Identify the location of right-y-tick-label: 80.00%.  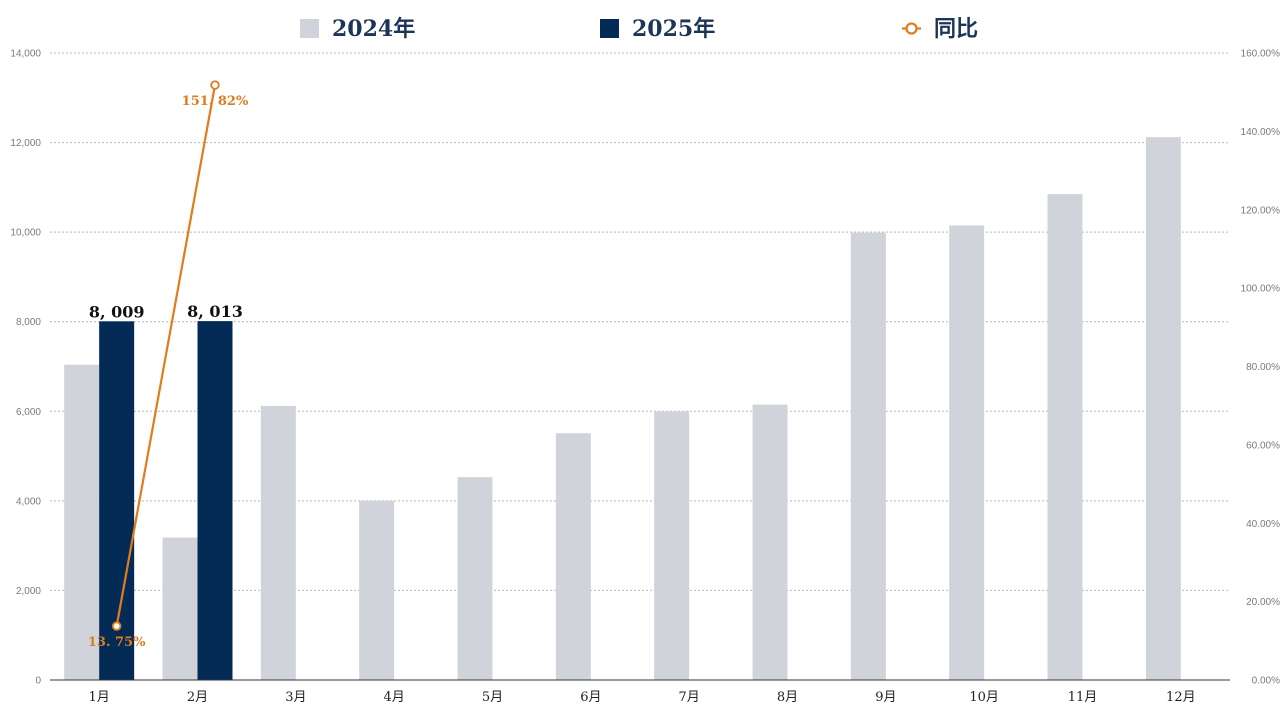
(1263, 367).